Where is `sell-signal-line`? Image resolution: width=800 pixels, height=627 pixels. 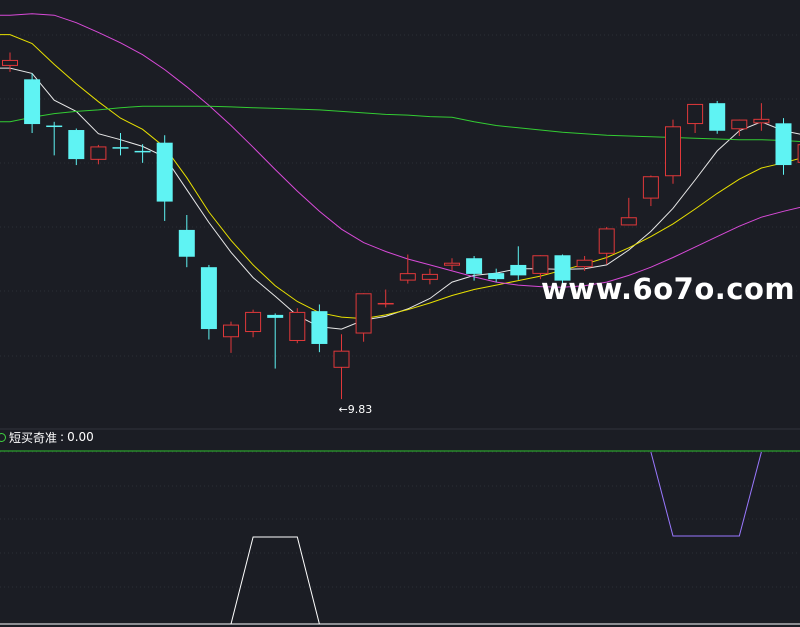
sell-signal-line is located at coordinates (706, 494).